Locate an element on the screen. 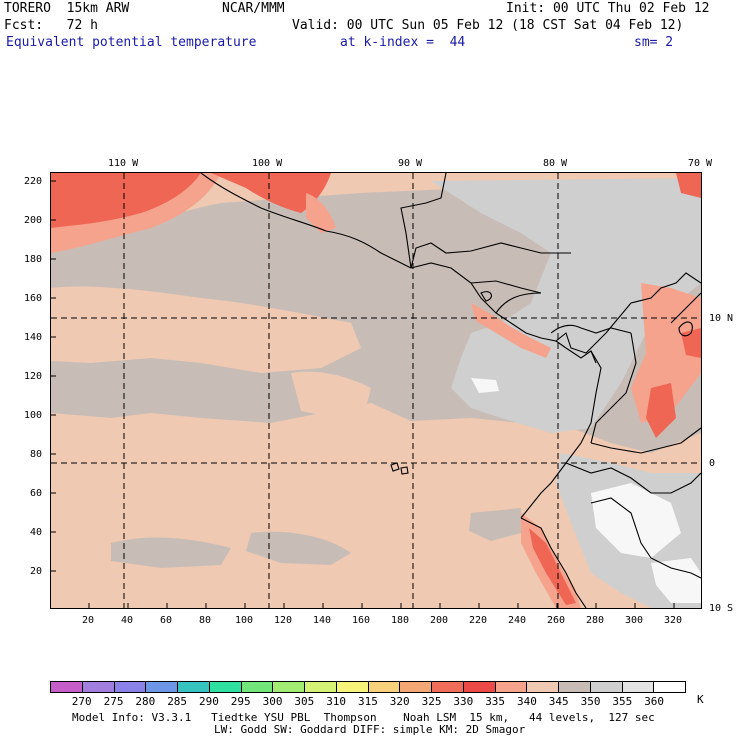 The width and height of the screenshot is (740, 740). x-tick-label: 100 is located at coordinates (244, 620).